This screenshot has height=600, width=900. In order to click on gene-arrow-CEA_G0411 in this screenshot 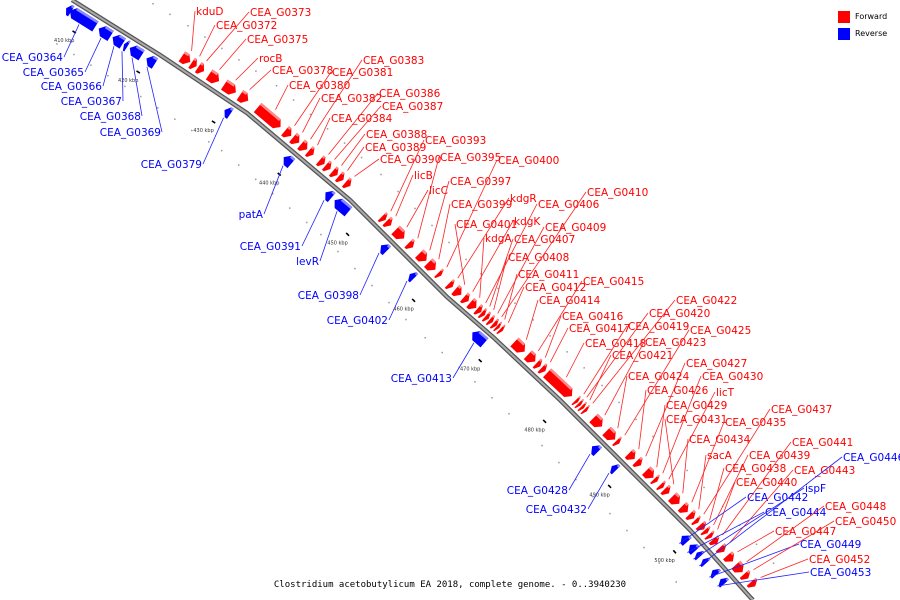, I will do `click(498, 326)`.